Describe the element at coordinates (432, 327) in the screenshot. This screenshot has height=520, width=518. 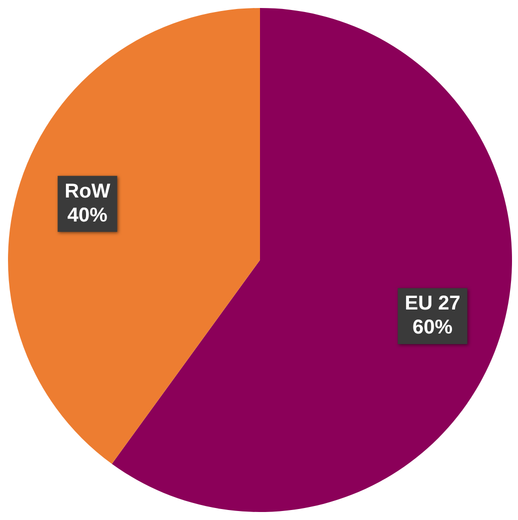
I see `data-label: 60%` at that location.